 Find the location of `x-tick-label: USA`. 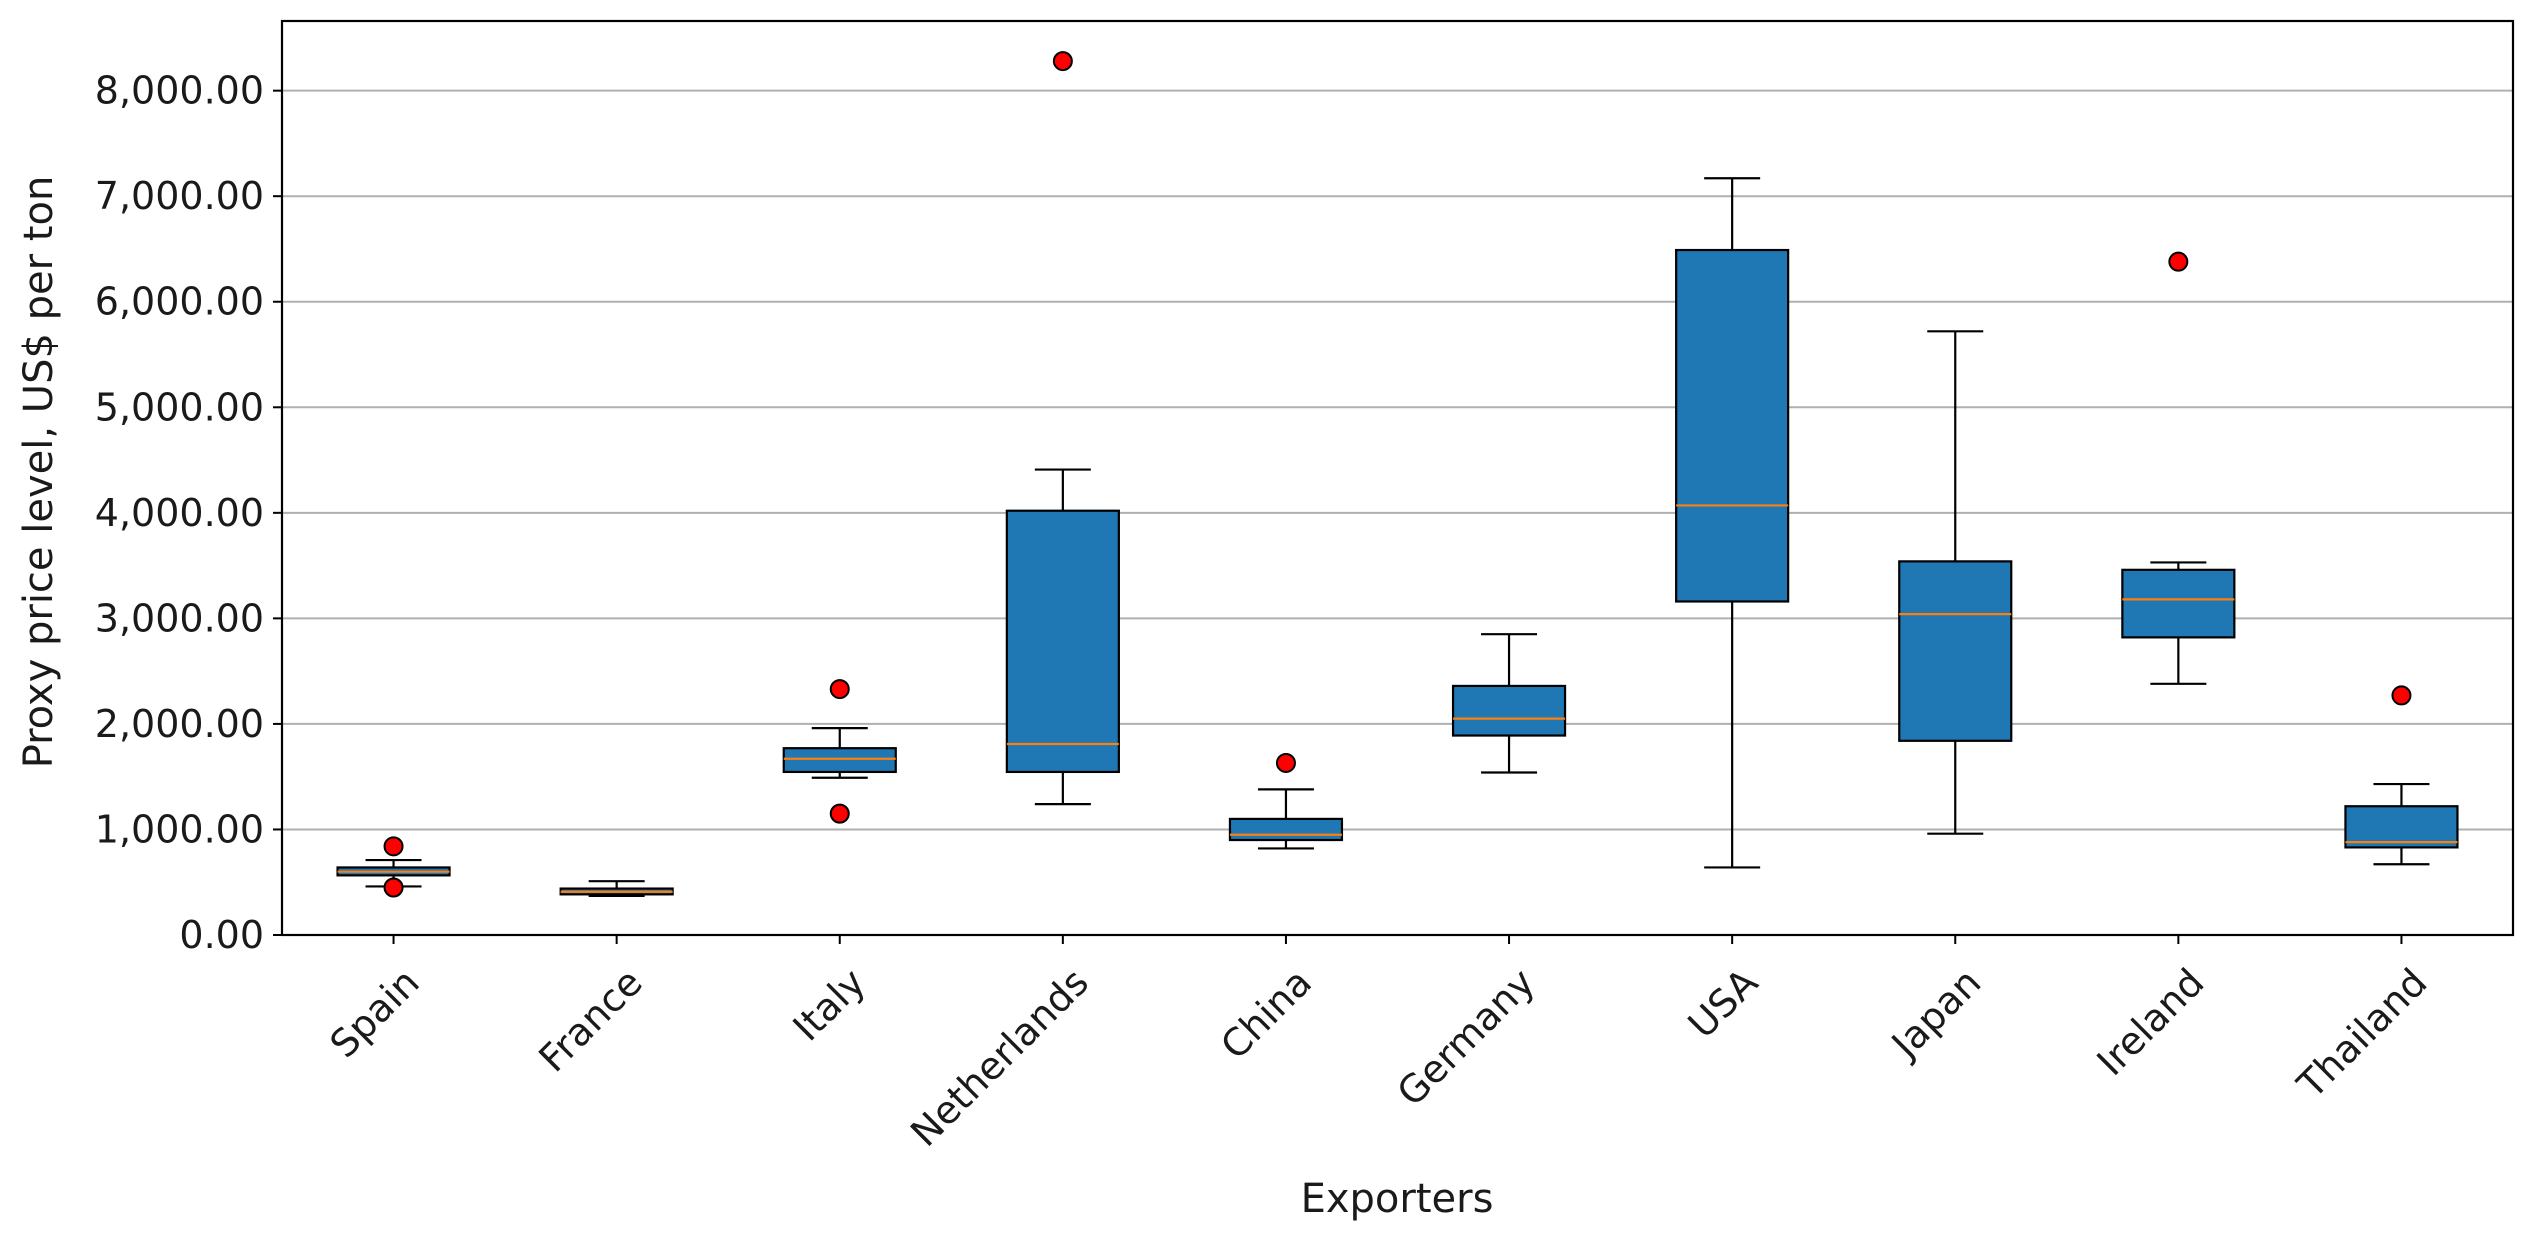

x-tick-label: USA is located at coordinates (1723, 1003).